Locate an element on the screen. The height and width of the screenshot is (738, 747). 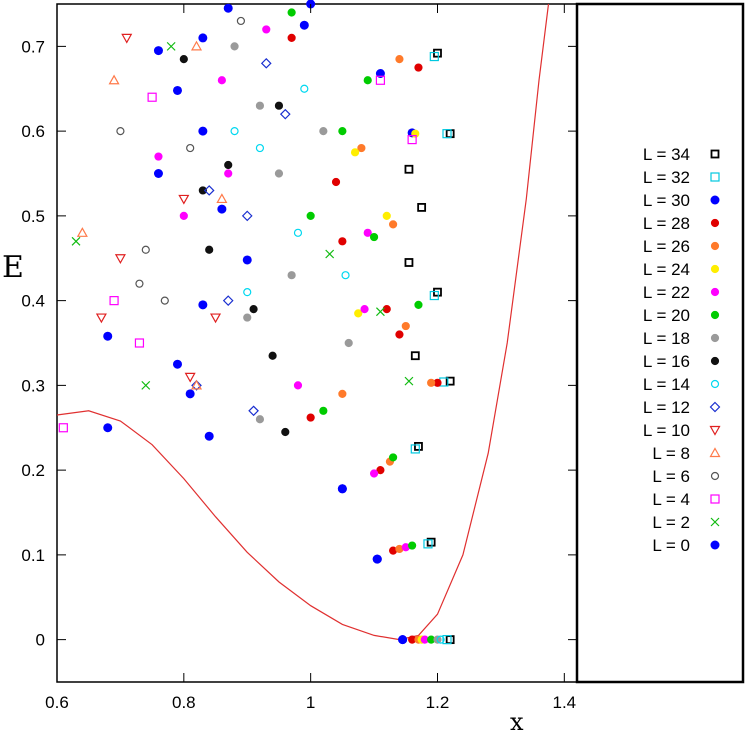
x-tick-label: 0.8 is located at coordinates (184, 702).